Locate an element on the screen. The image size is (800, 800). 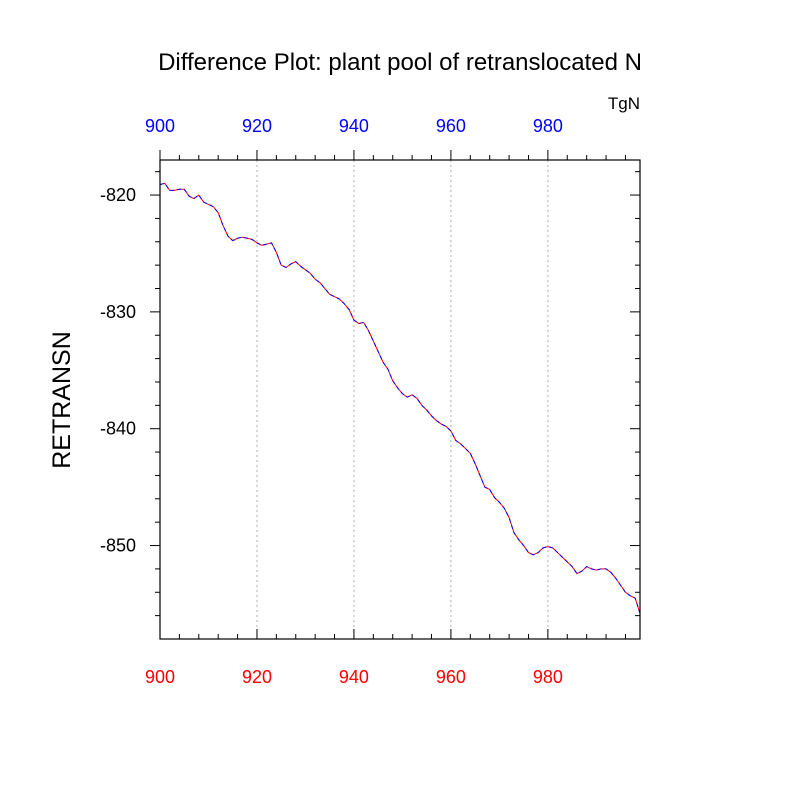
x-tick-label-top-900: 900 is located at coordinates (160, 126).